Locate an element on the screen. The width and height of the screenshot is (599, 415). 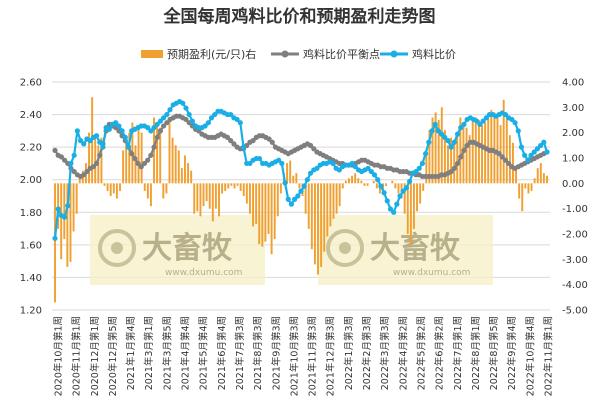
legend-breakeven-marker is located at coordinates (285, 54).